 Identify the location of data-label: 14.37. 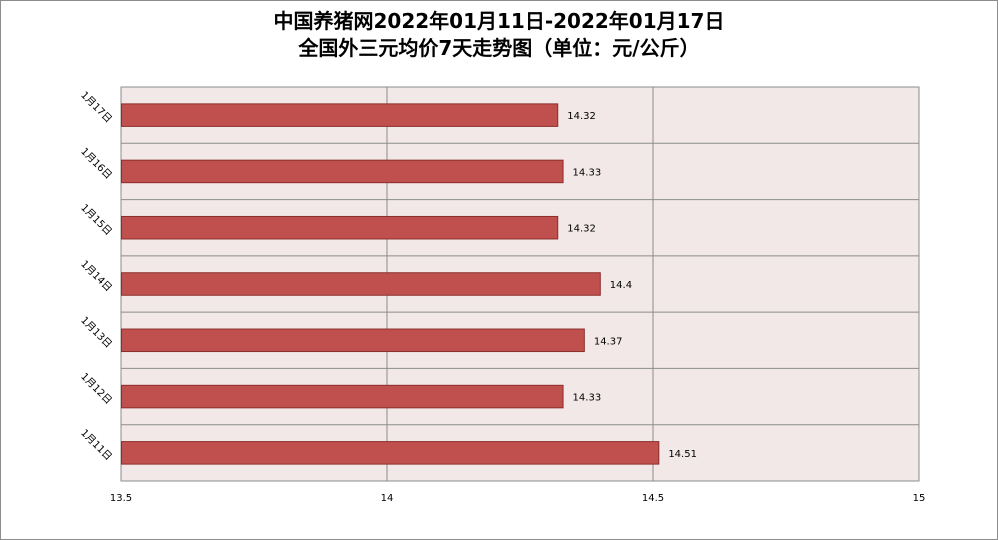
(608, 341).